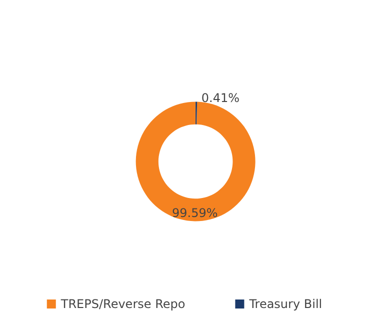  What do you see at coordinates (285, 304) in the screenshot?
I see `legend-label: Treasury Bill` at bounding box center [285, 304].